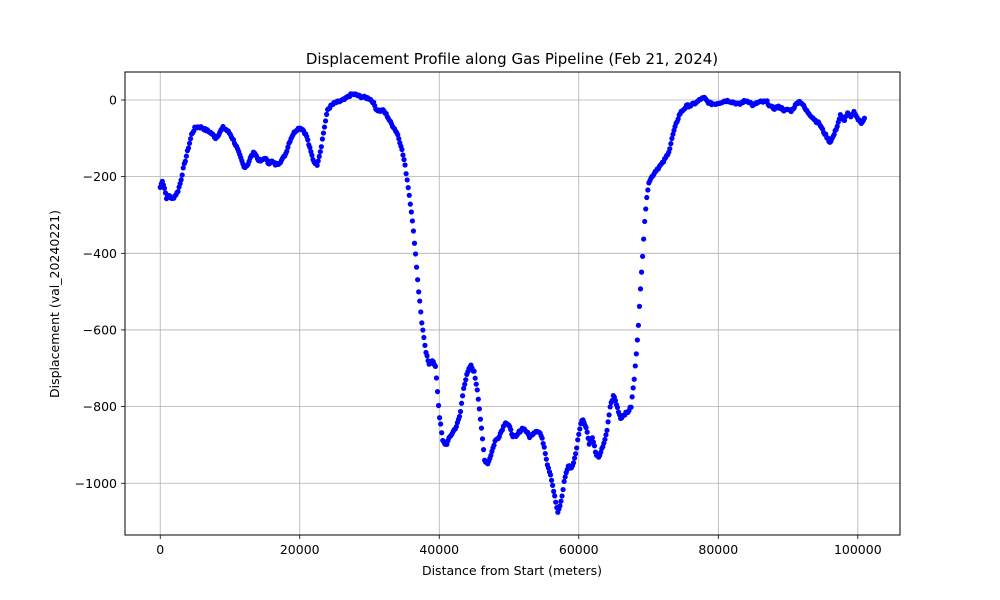  What do you see at coordinates (718, 549) in the screenshot?
I see `x-tick-label: 80000` at bounding box center [718, 549].